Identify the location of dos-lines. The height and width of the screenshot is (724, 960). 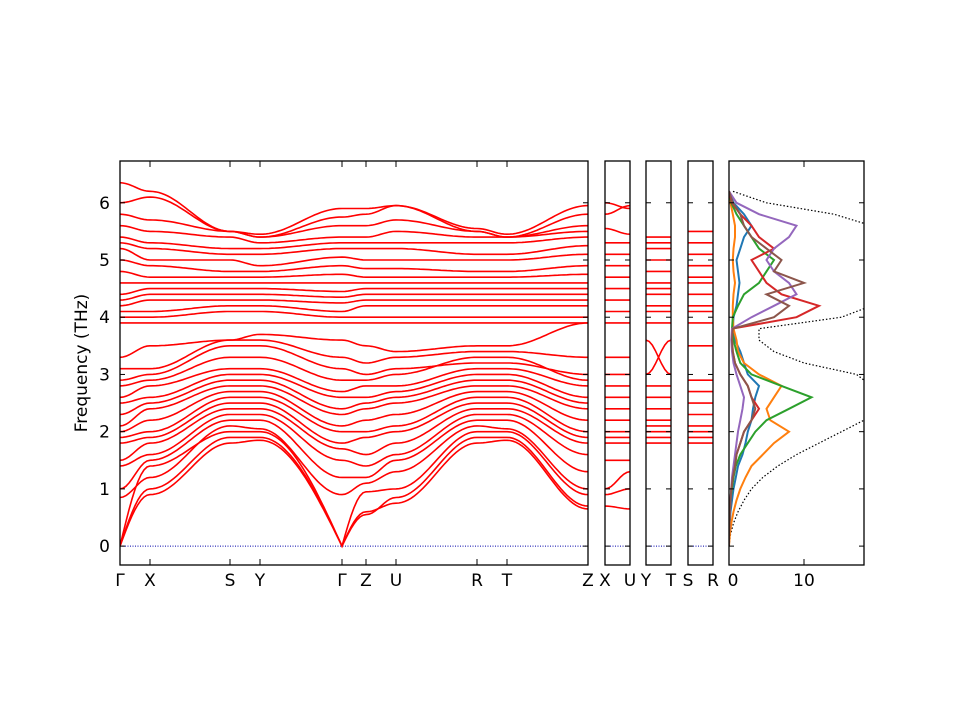
(796, 368).